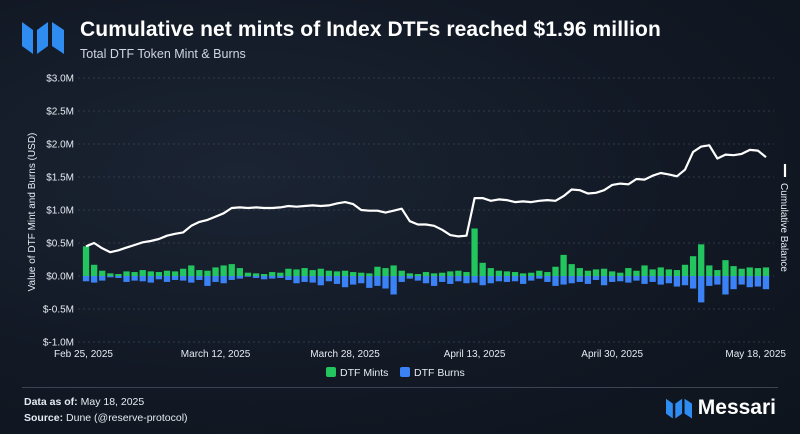 Image resolution: width=800 pixels, height=434 pixels. Describe the element at coordinates (755, 354) in the screenshot. I see `x-tick-label: May 18, 2025` at that location.